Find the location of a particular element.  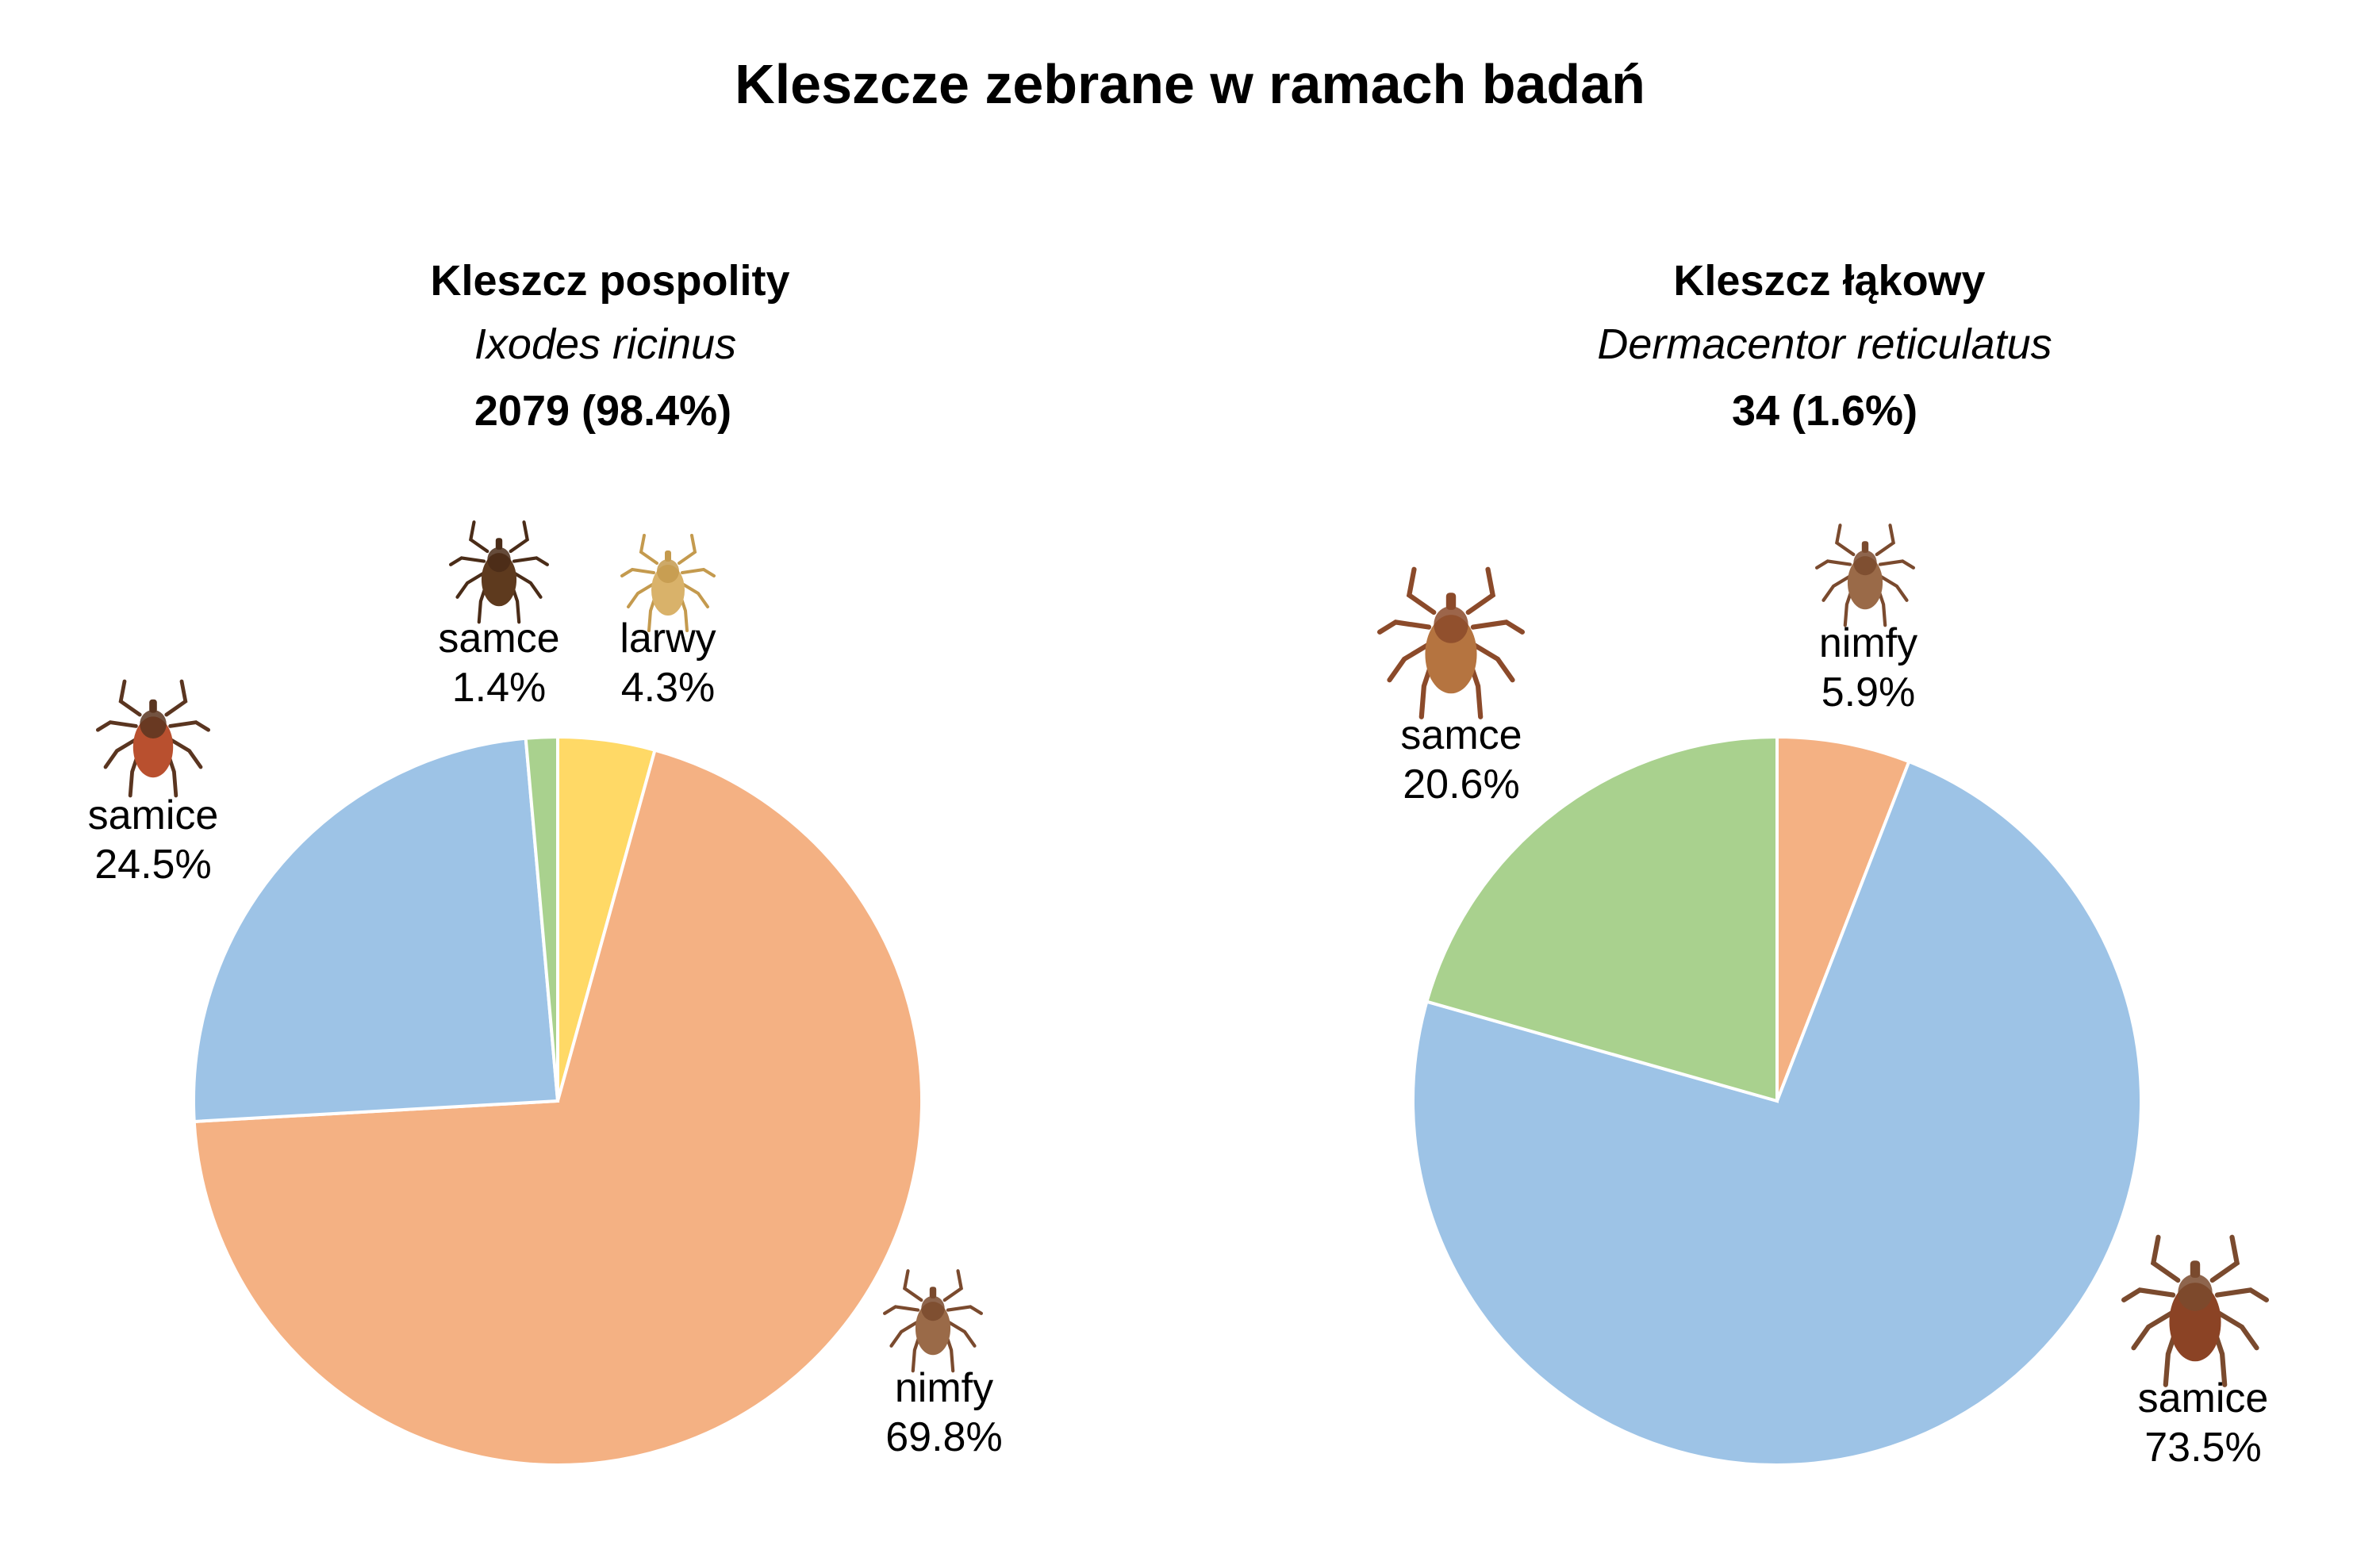

slice-percent: 73.5% is located at coordinates (2202, 1448).